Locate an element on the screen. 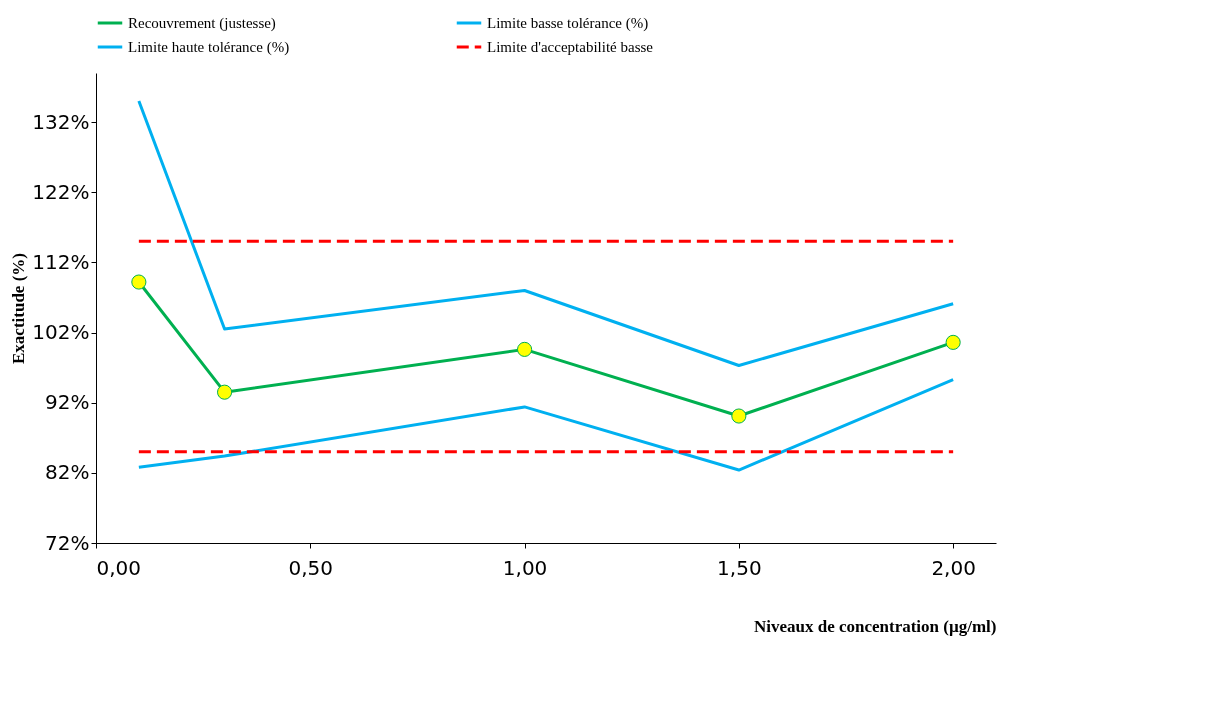  x-tick-label: 1,50 is located at coordinates (739, 567).